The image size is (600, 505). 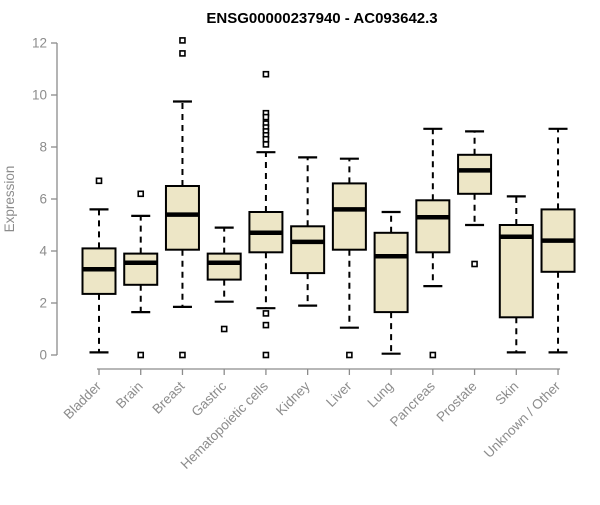 I want to click on x-tick-label-breast: Breast, so click(x=168, y=397).